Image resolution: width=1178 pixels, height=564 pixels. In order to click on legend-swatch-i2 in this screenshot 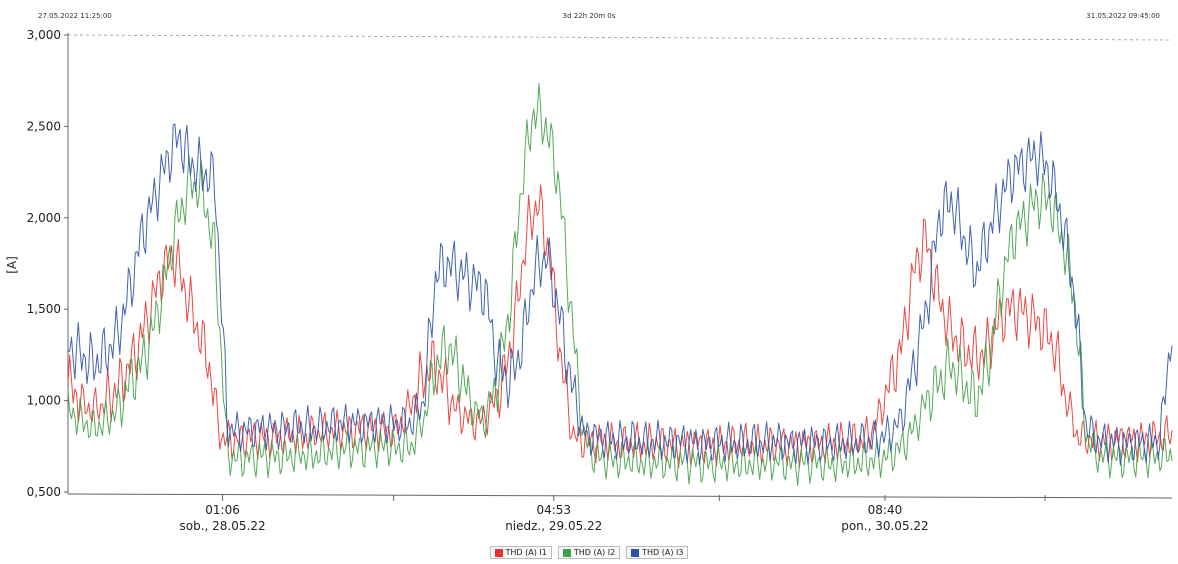, I will do `click(566, 552)`.